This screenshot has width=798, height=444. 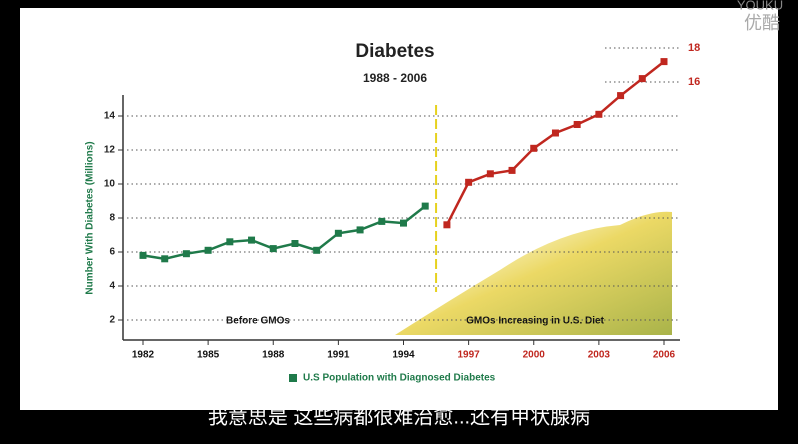 I want to click on y-axis-label: Number With Diabetes (Millions), so click(x=90, y=217).